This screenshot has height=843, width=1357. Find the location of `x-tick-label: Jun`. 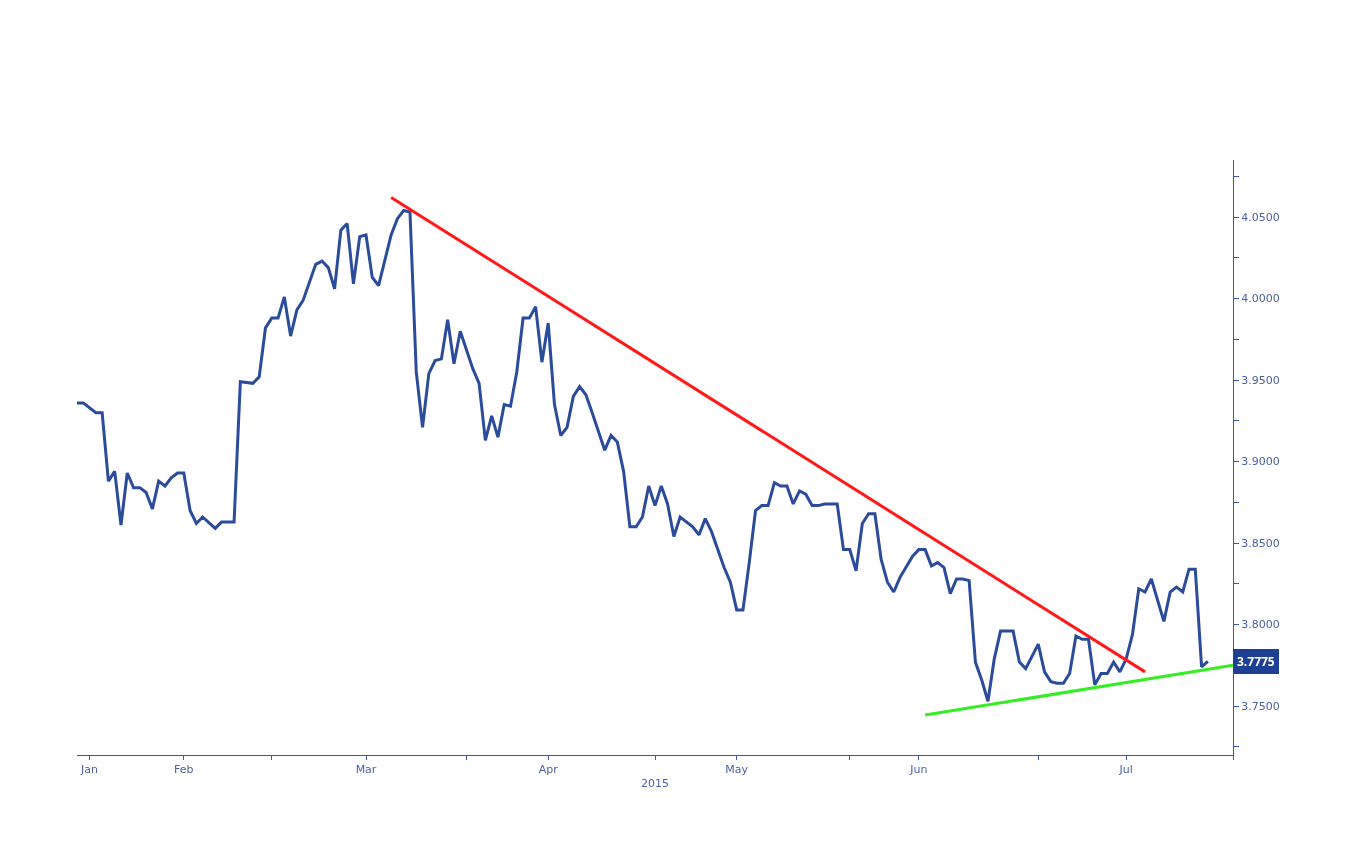

x-tick-label: Jun is located at coordinates (918, 770).